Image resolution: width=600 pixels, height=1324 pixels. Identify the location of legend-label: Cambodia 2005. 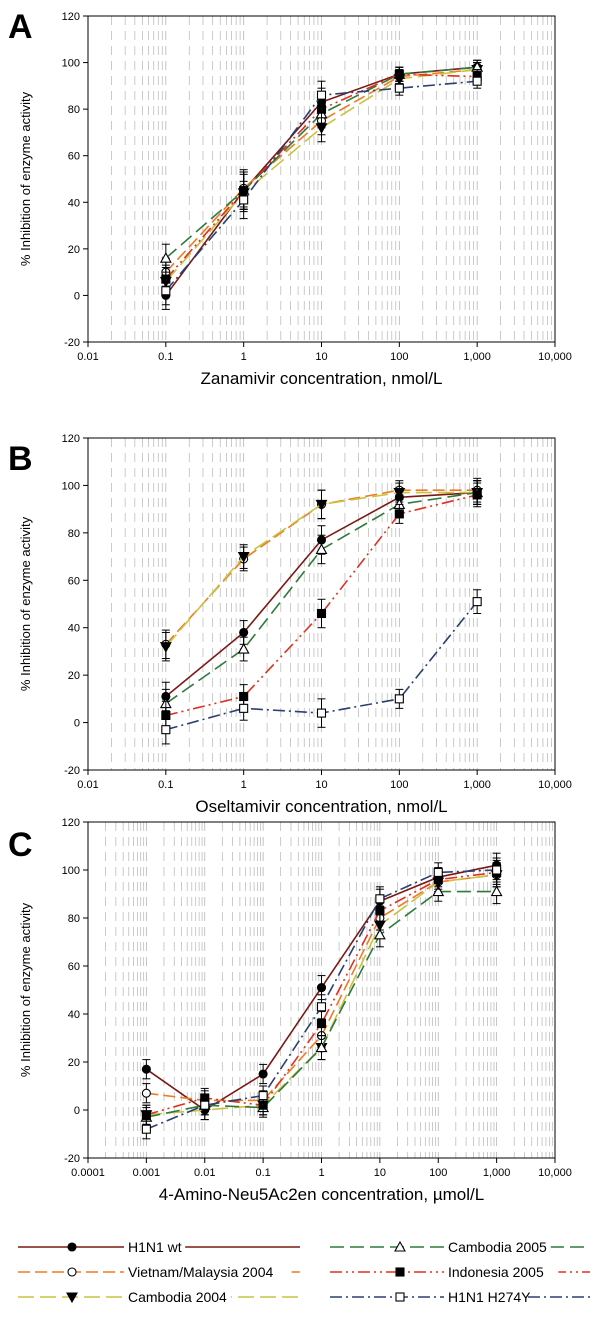
(497, 1247).